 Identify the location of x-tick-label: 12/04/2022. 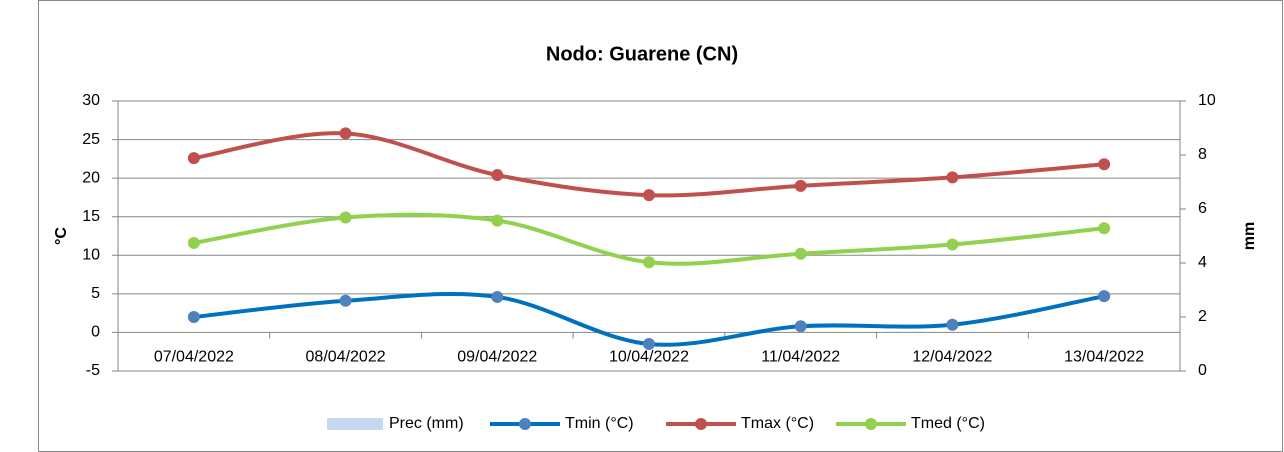
(952, 357).